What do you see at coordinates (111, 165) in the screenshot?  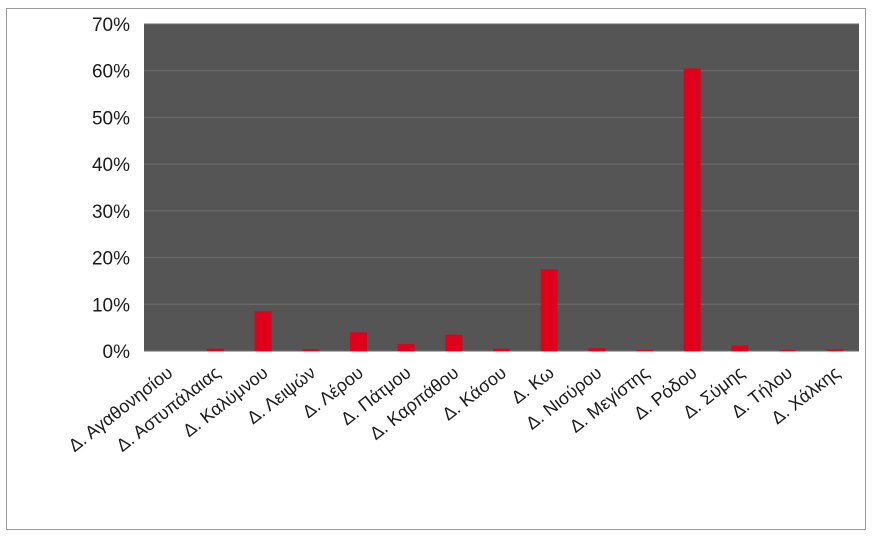 I see `y-tick-label: 40%` at bounding box center [111, 165].